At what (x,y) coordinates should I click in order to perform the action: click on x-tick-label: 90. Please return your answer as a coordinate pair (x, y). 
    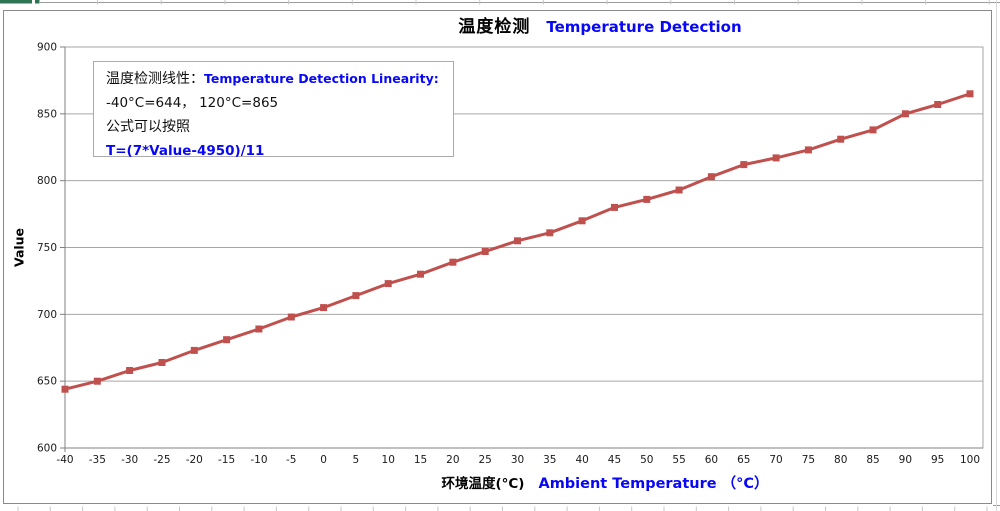
    Looking at the image, I should click on (905, 460).